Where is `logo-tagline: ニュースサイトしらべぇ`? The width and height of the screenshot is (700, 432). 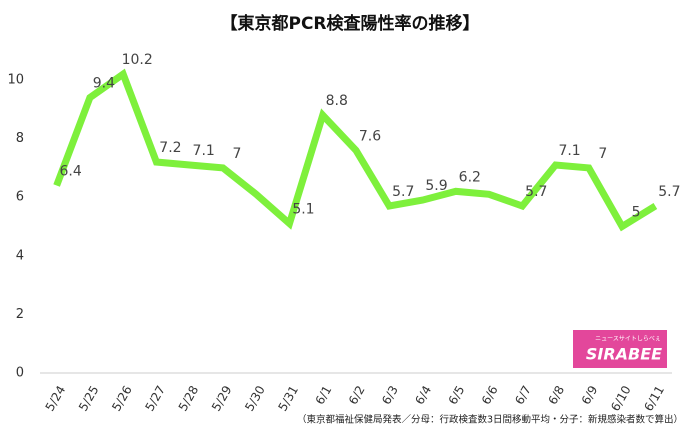 logo-tagline: ニュースサイトしらべぇ is located at coordinates (628, 339).